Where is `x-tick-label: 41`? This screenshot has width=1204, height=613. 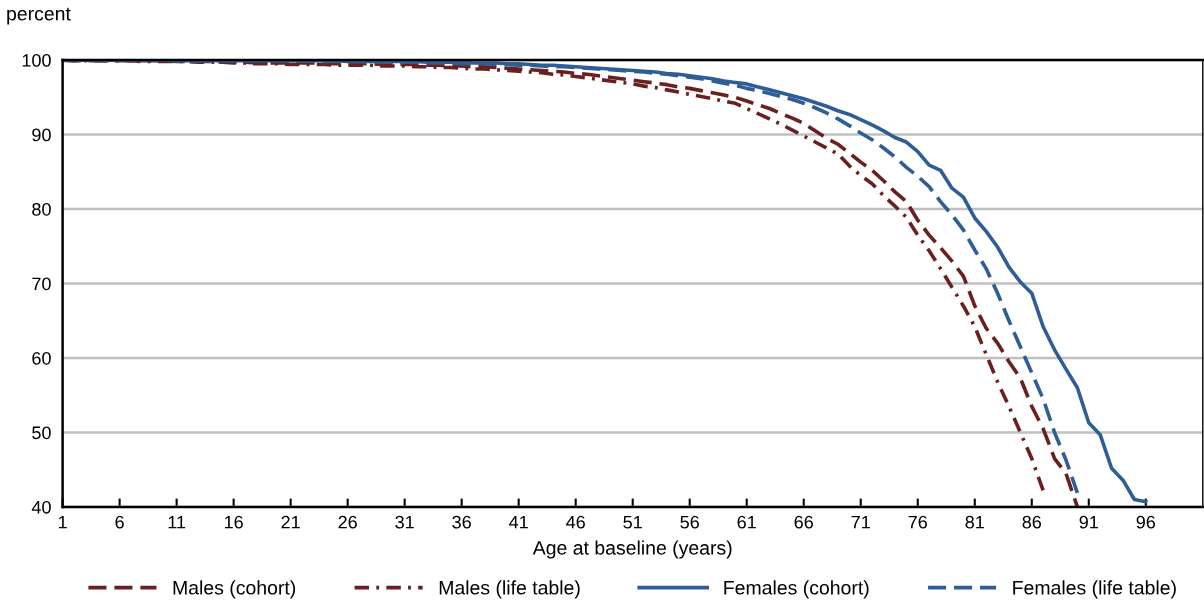
x-tick-label: 41 is located at coordinates (518, 522).